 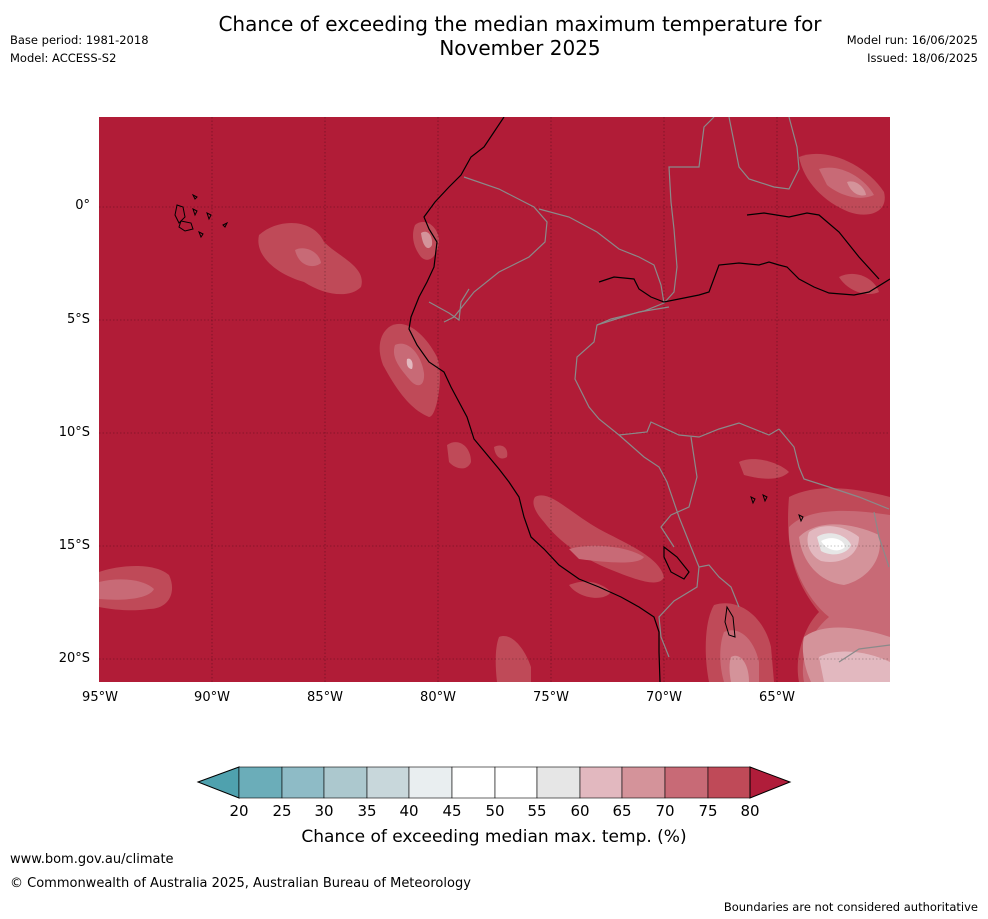 I want to click on cbar-tick-60: 60, so click(x=580, y=811).